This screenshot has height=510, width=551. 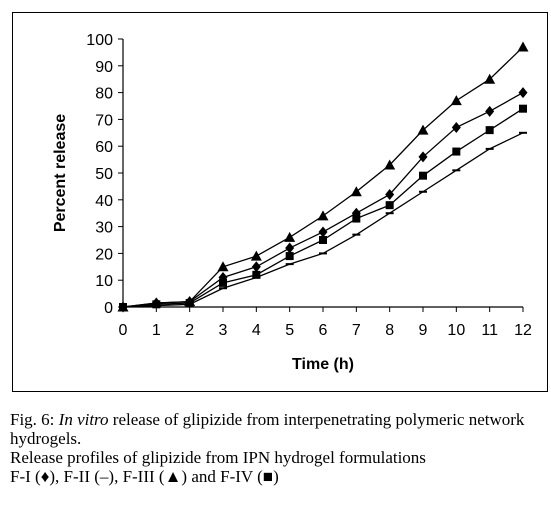 What do you see at coordinates (34, 419) in the screenshot?
I see `caption-fig-label: Fig. 6:` at bounding box center [34, 419].